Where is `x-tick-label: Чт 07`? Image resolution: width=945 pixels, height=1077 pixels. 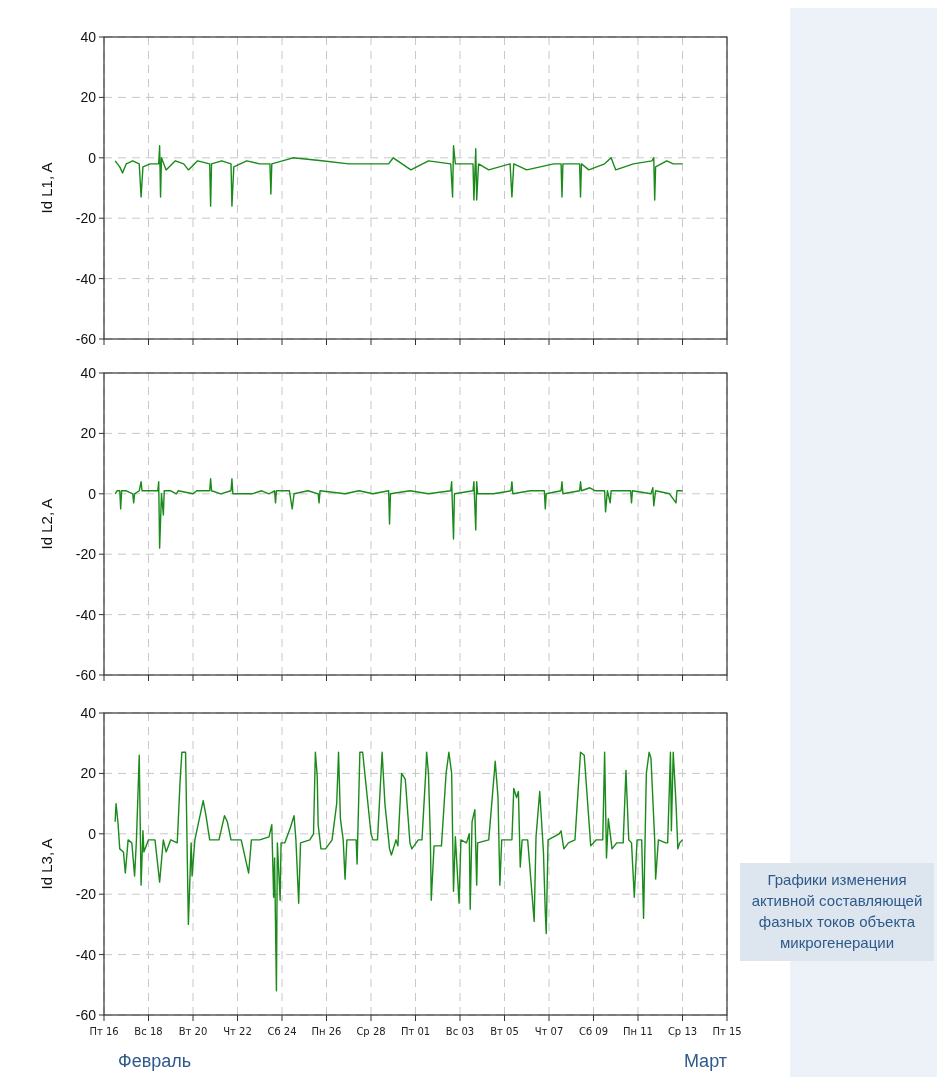
x-tick-label: Чт 07 is located at coordinates (549, 1031).